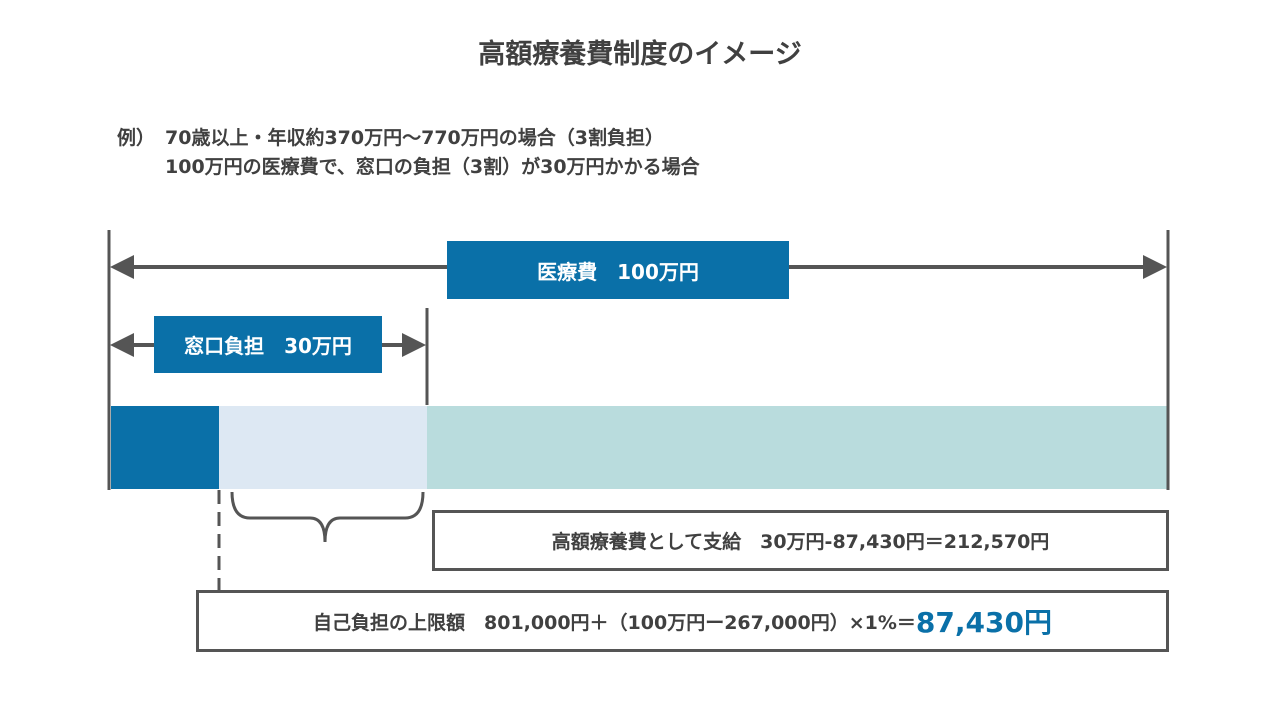 The height and width of the screenshot is (720, 1280). Describe the element at coordinates (323, 447) in the screenshot. I see `benefit-segment` at that location.